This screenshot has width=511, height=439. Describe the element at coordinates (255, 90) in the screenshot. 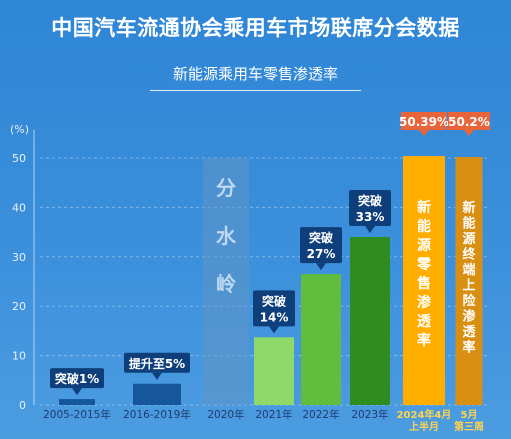

I see `subtitle-divider` at that location.